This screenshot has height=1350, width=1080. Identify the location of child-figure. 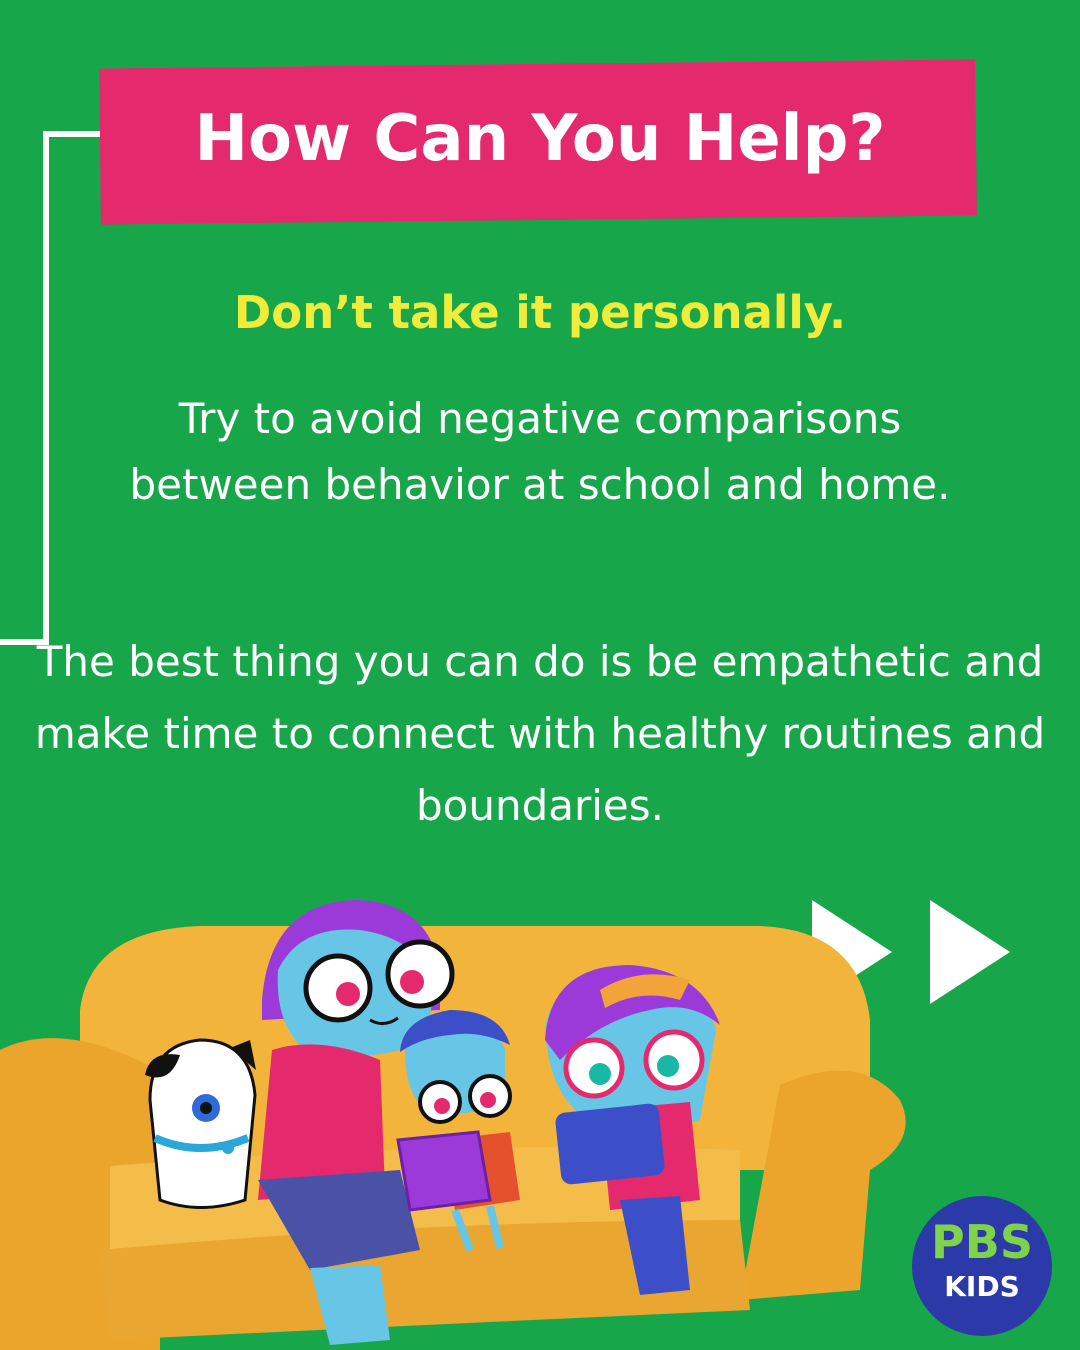
(632, 1130).